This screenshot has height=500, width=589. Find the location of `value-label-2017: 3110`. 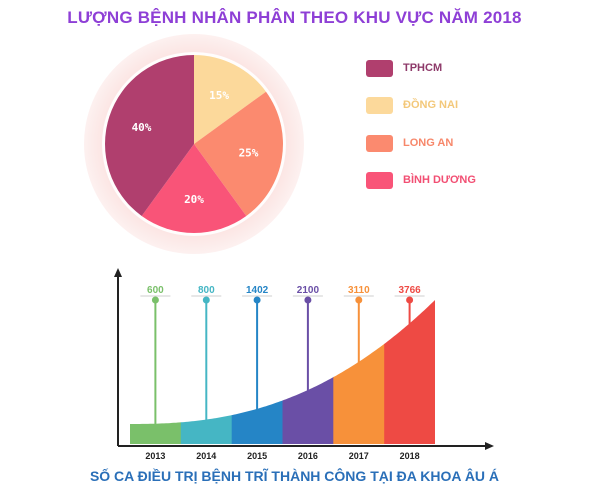

value-label-2017: 3110 is located at coordinates (359, 290).